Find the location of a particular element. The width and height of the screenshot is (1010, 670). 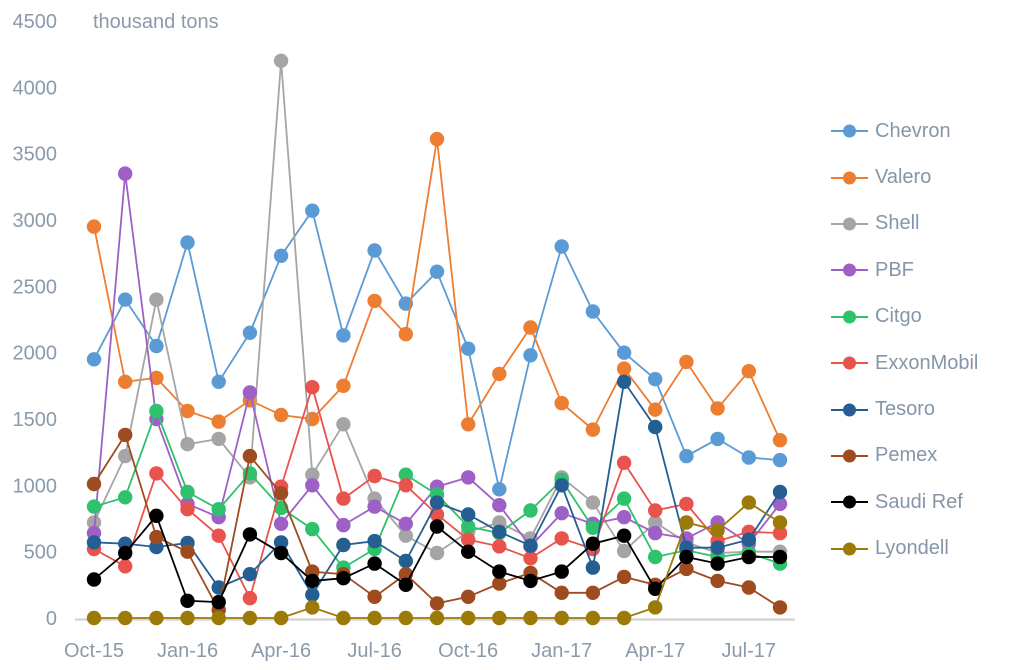

y-tick-label: 1500 is located at coordinates (35, 420).